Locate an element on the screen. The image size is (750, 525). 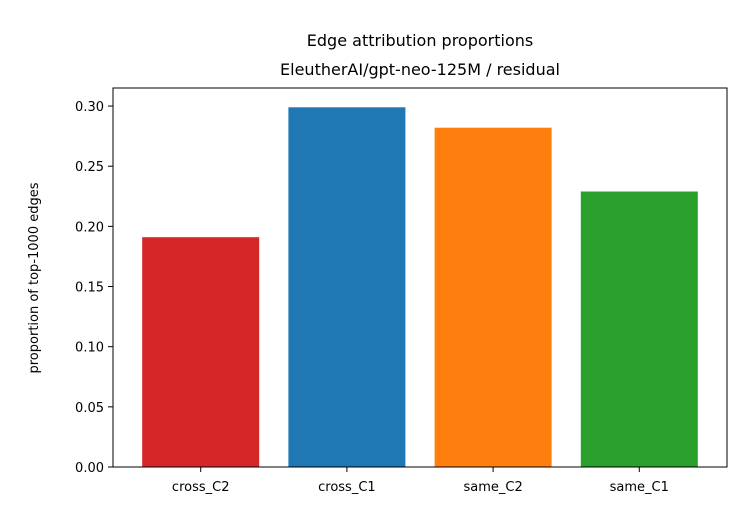
y-tick-label: 0.20 is located at coordinates (89, 227).